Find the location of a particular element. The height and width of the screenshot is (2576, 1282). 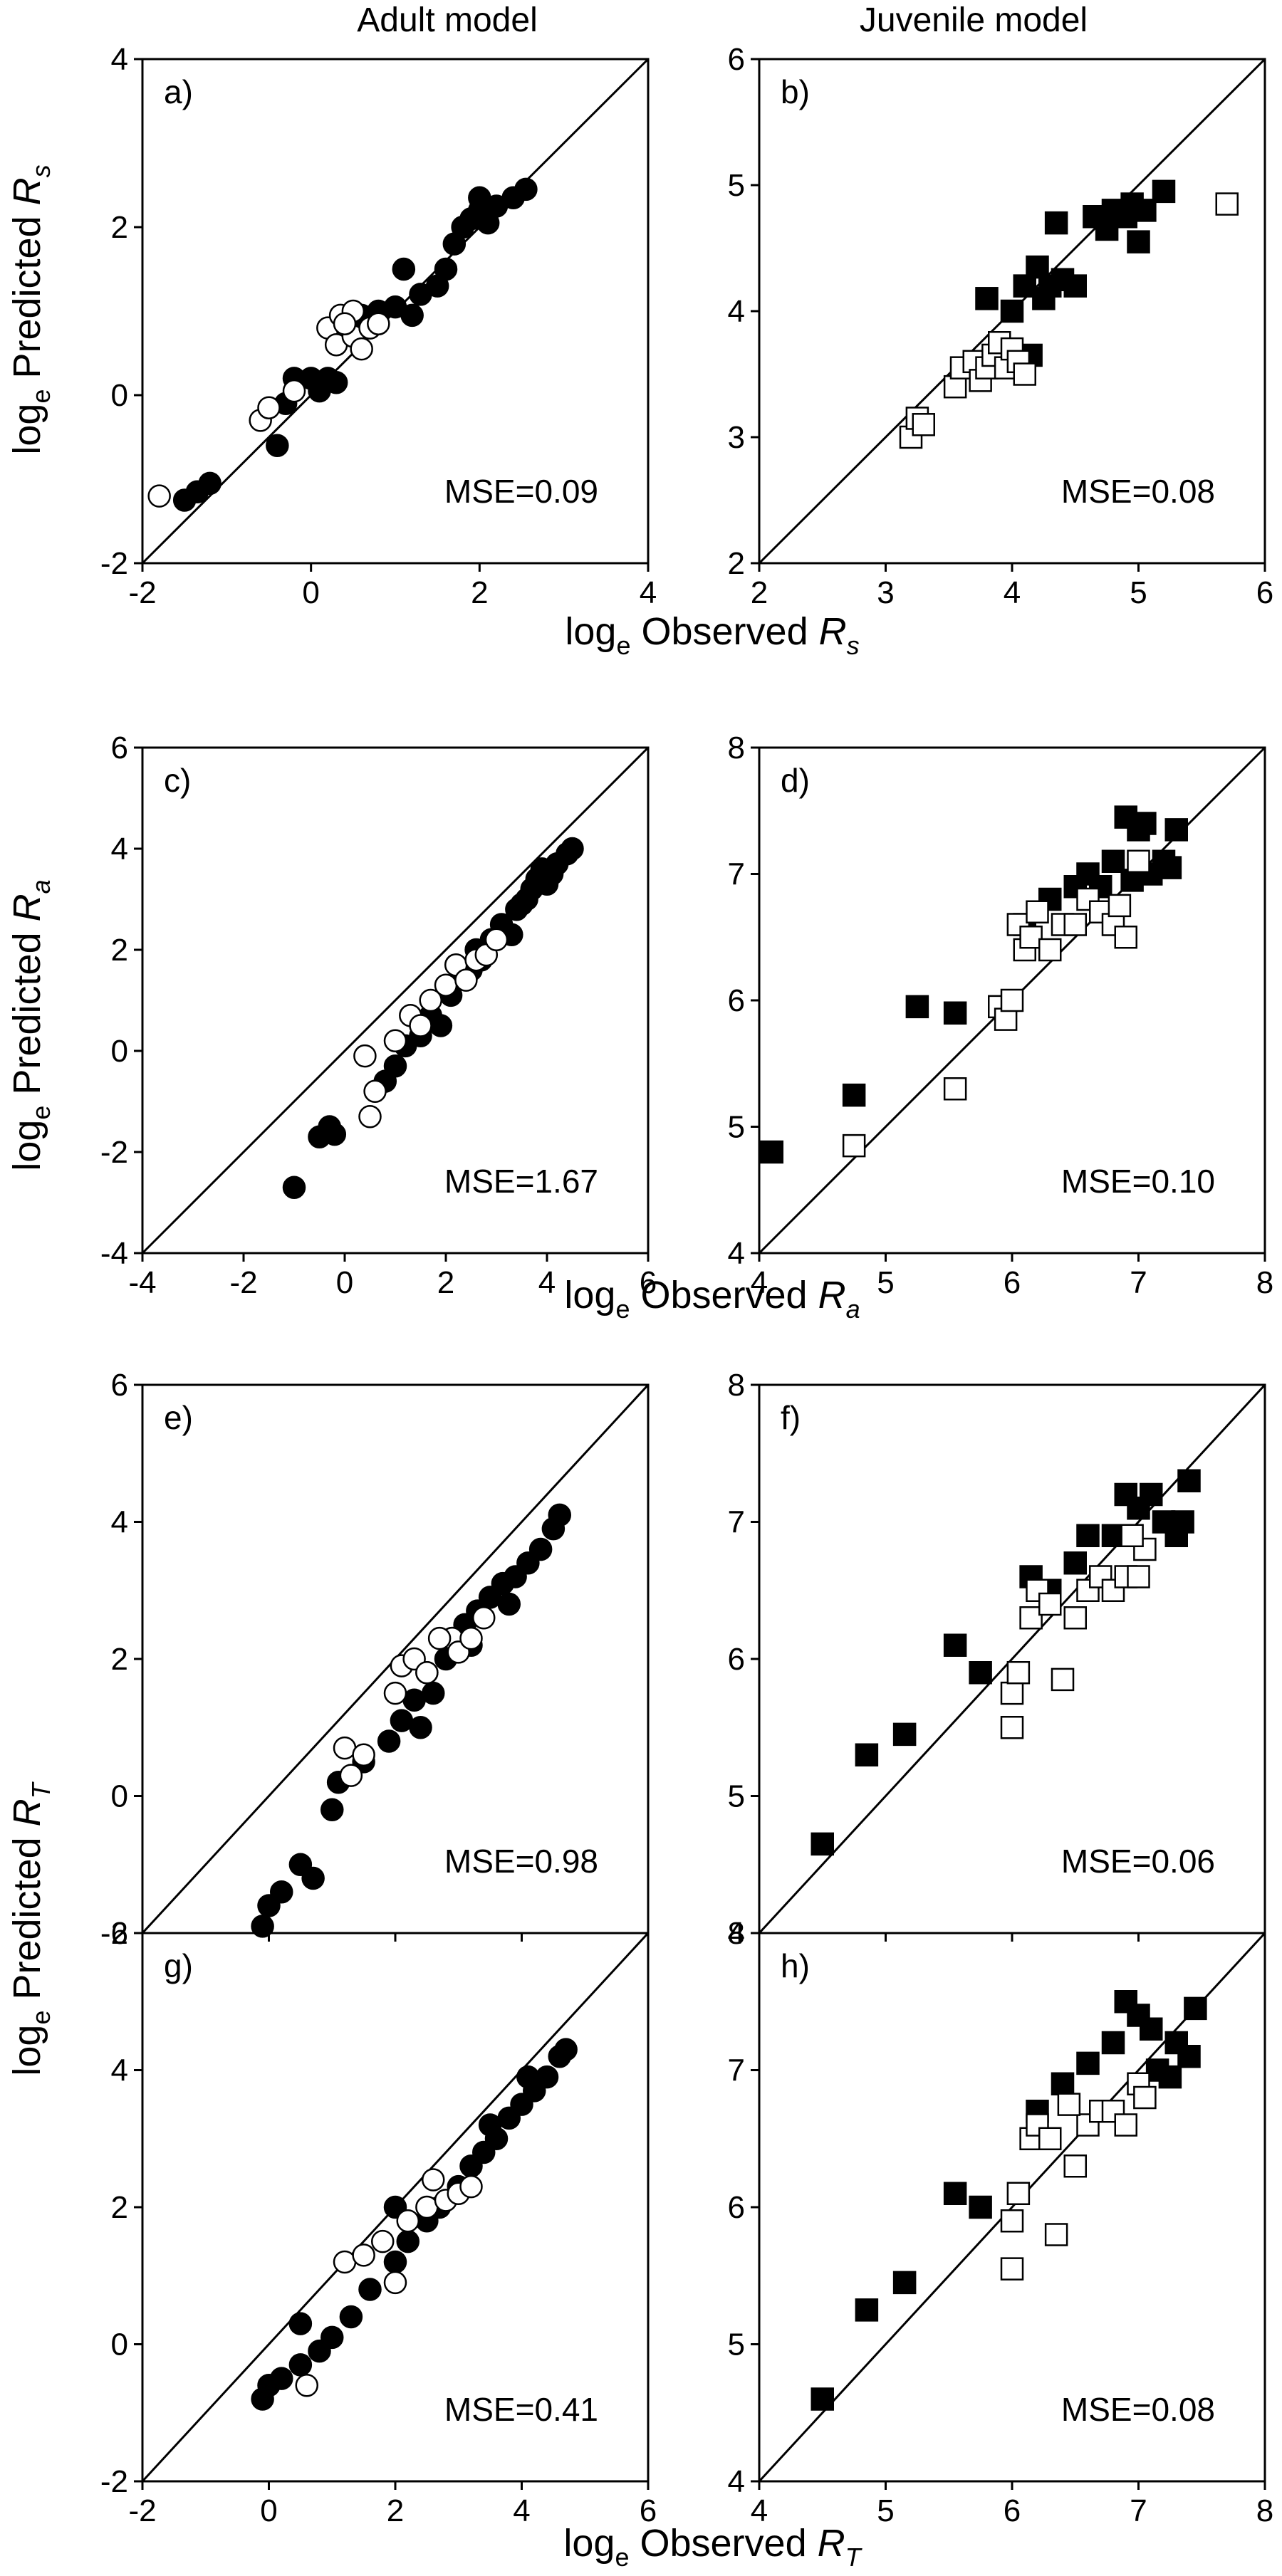

y-tick-label: 8 is located at coordinates (736, 1385).